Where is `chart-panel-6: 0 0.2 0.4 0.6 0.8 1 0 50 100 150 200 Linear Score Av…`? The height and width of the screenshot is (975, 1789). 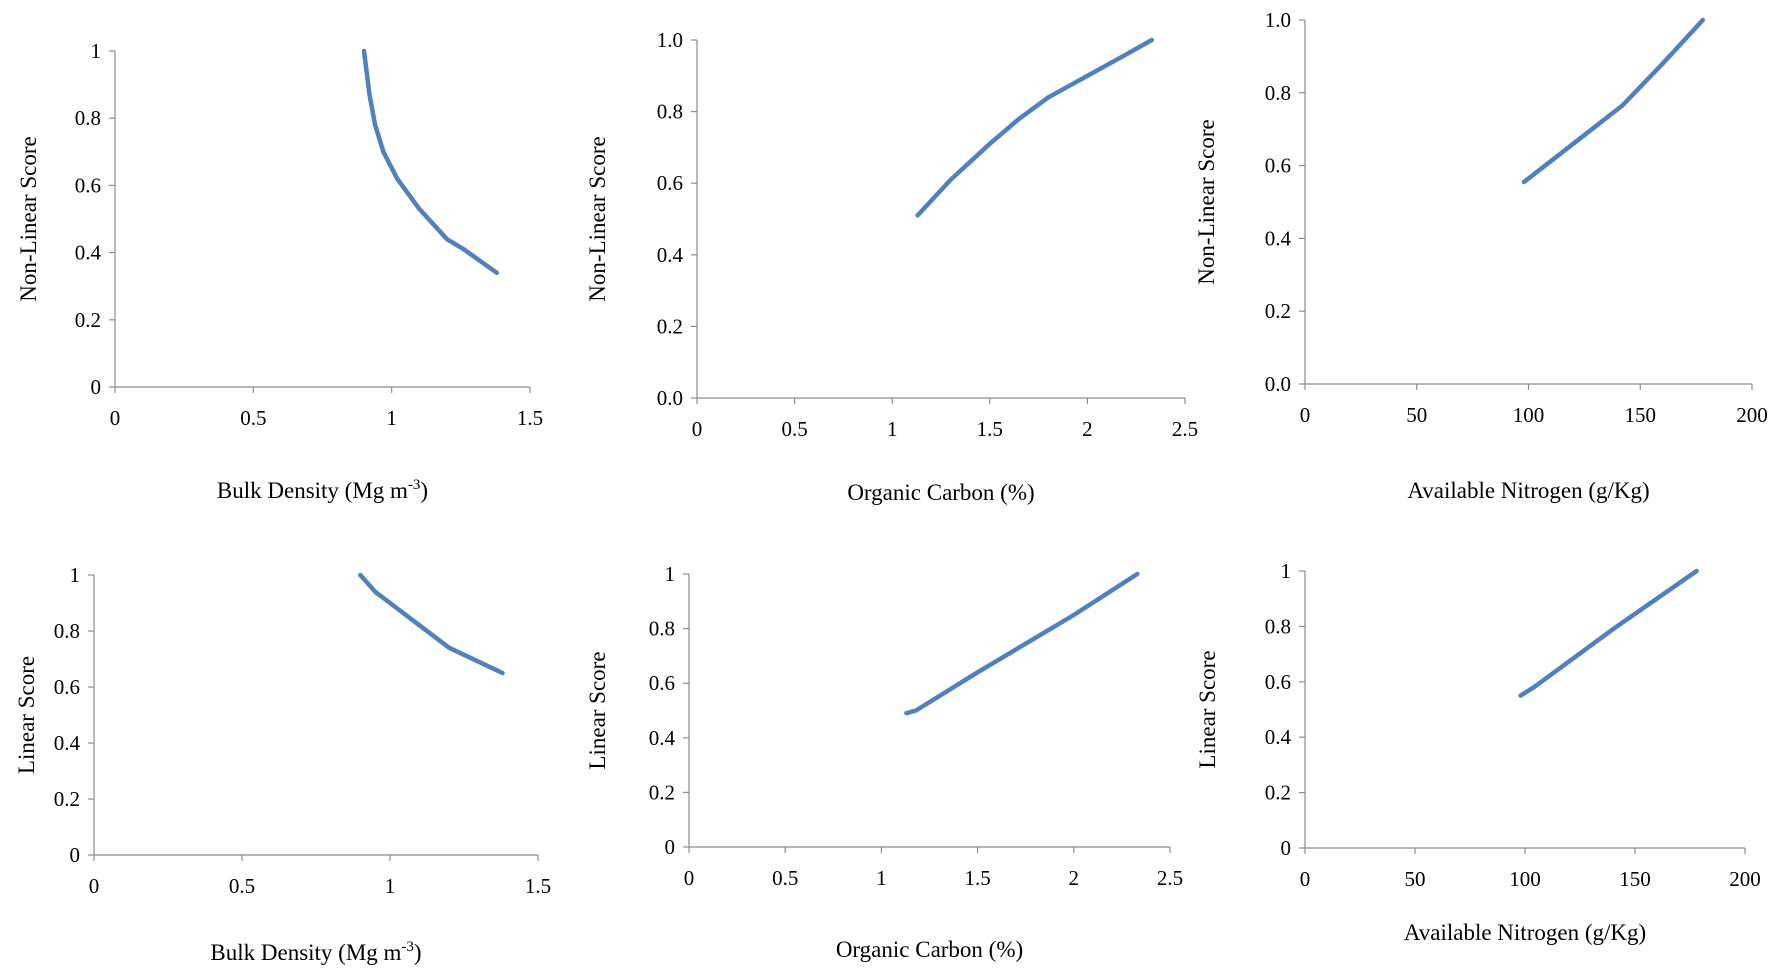
chart-panel-6: 0 0.2 0.4 0.6 0.8 1 0 50 100 150 200 Linear Score Av… is located at coordinates (1478, 752).